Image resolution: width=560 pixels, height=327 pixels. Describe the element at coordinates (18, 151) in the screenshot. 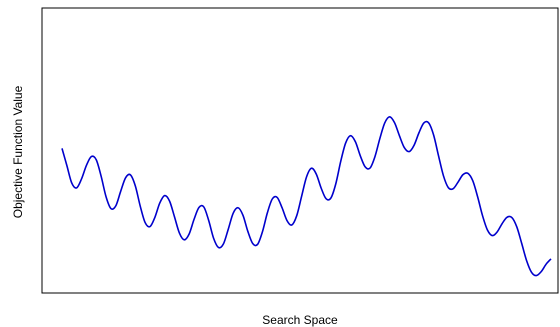

I see `y-axis-label: Objective Function Value` at that location.